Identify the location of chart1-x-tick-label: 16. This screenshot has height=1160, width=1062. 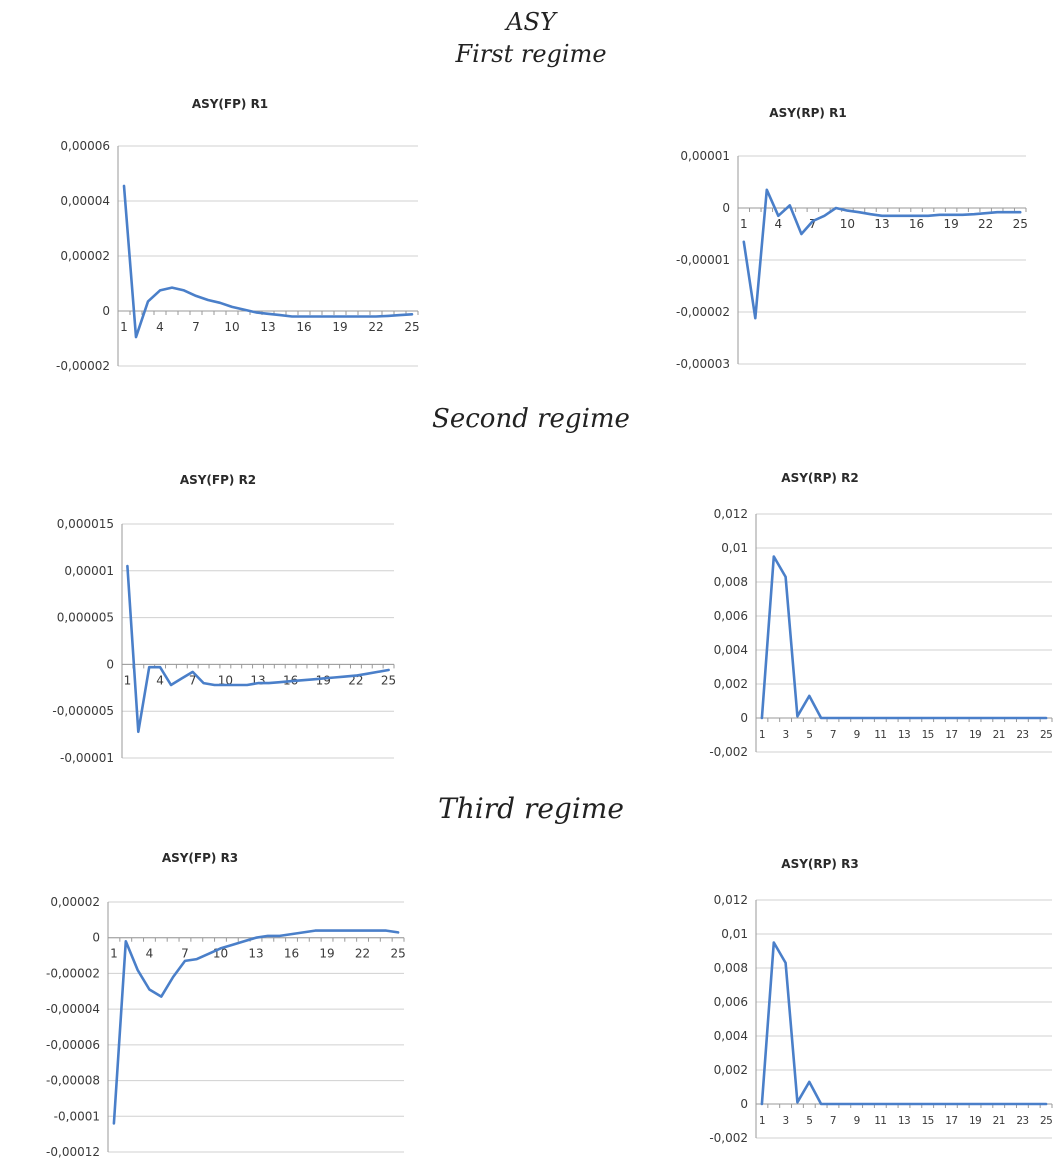
(303, 327).